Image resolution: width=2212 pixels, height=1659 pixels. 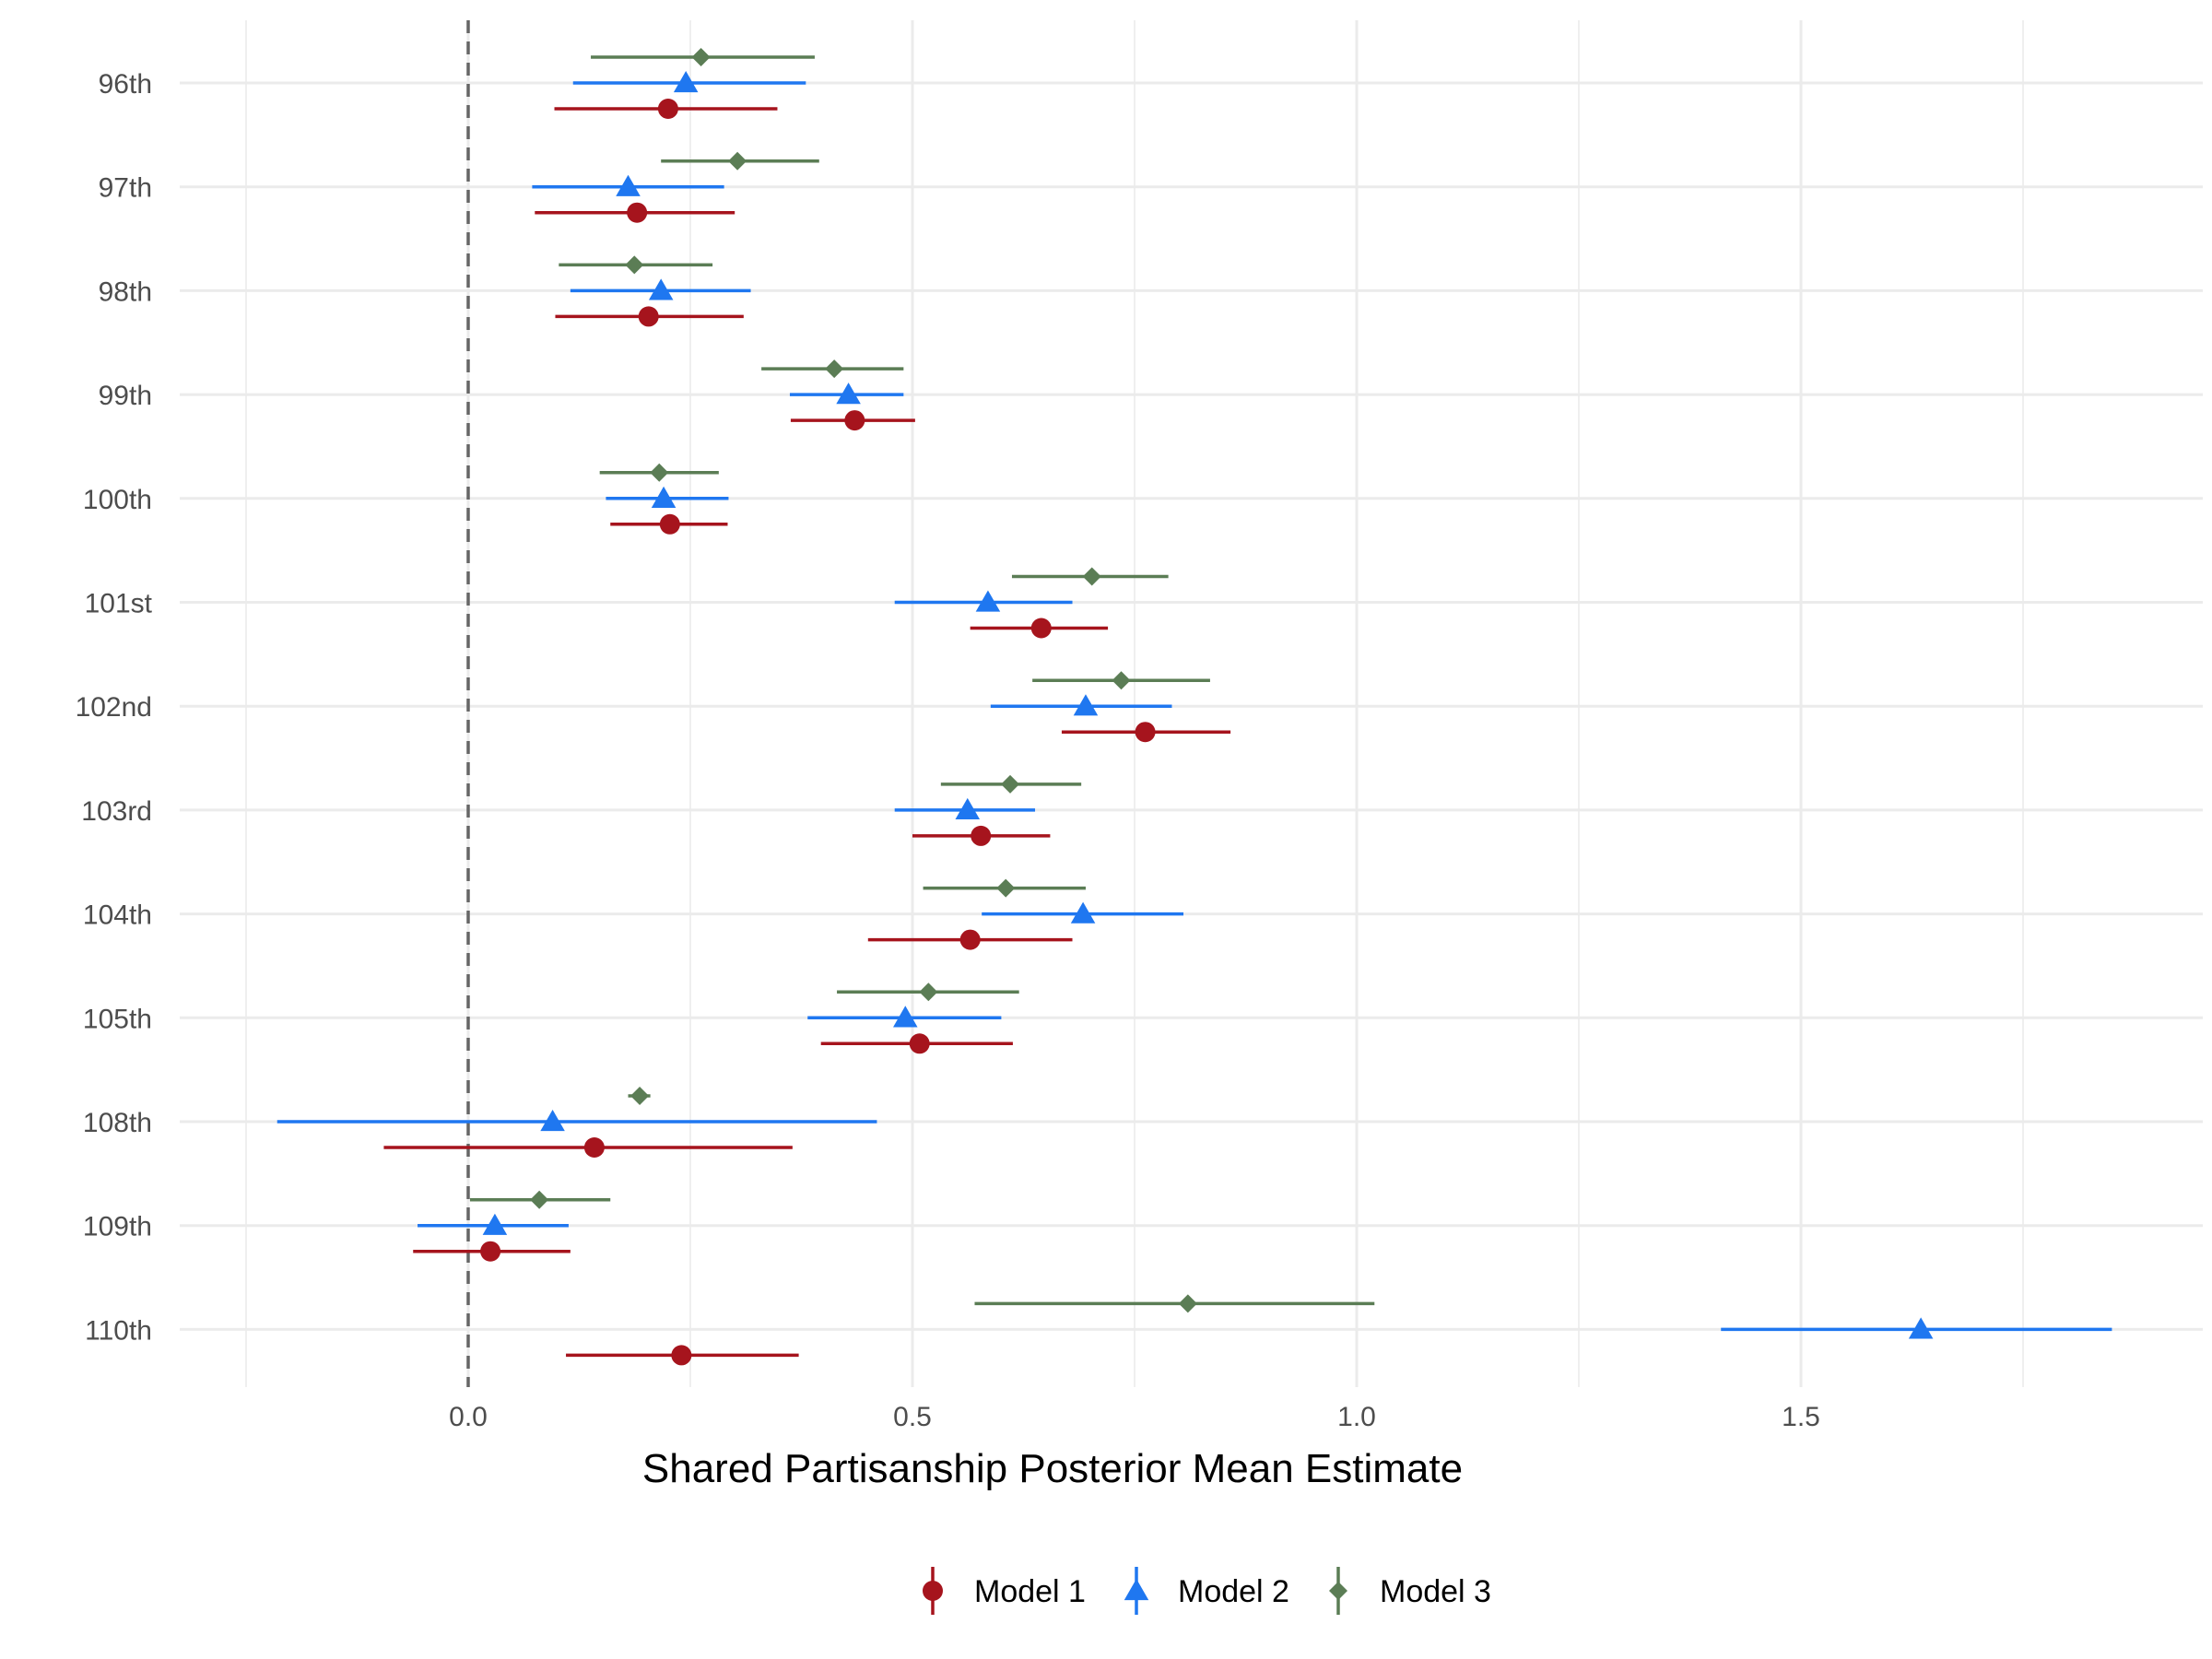 What do you see at coordinates (667, 109) in the screenshot?
I see `point-model-1-96th` at bounding box center [667, 109].